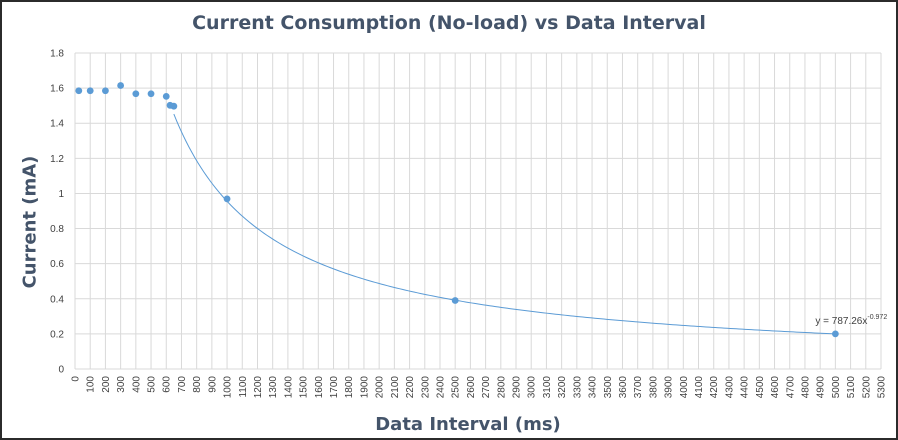 This screenshot has width=898, height=440. I want to click on x-tick-label: 200, so click(106, 384).